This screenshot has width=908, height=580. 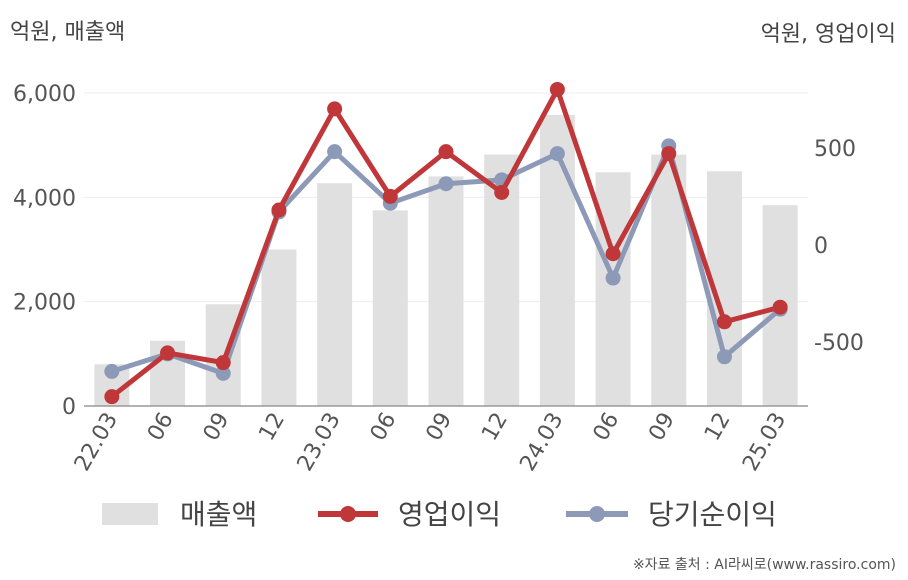 What do you see at coordinates (449, 514) in the screenshot?
I see `legend-label: 영업이익` at bounding box center [449, 514].